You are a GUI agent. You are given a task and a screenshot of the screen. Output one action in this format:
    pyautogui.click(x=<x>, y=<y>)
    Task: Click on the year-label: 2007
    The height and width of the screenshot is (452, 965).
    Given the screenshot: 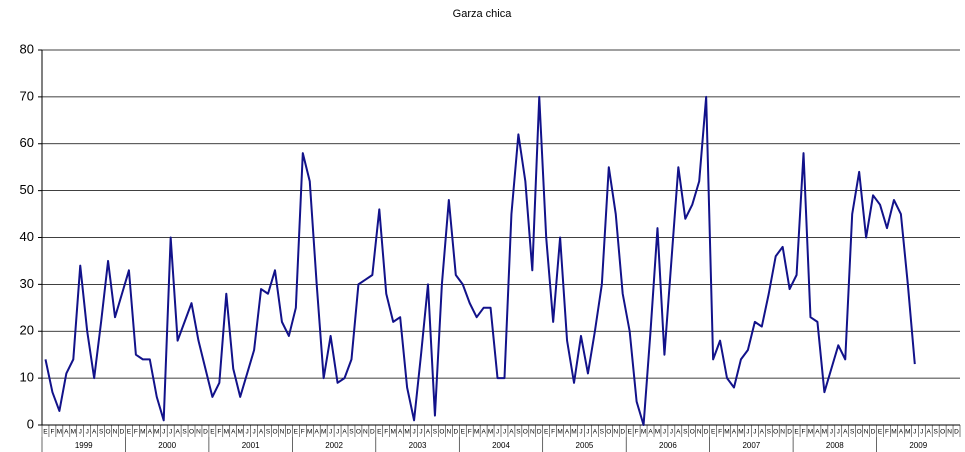 What is the action you would take?
    pyautogui.click(x=751, y=445)
    